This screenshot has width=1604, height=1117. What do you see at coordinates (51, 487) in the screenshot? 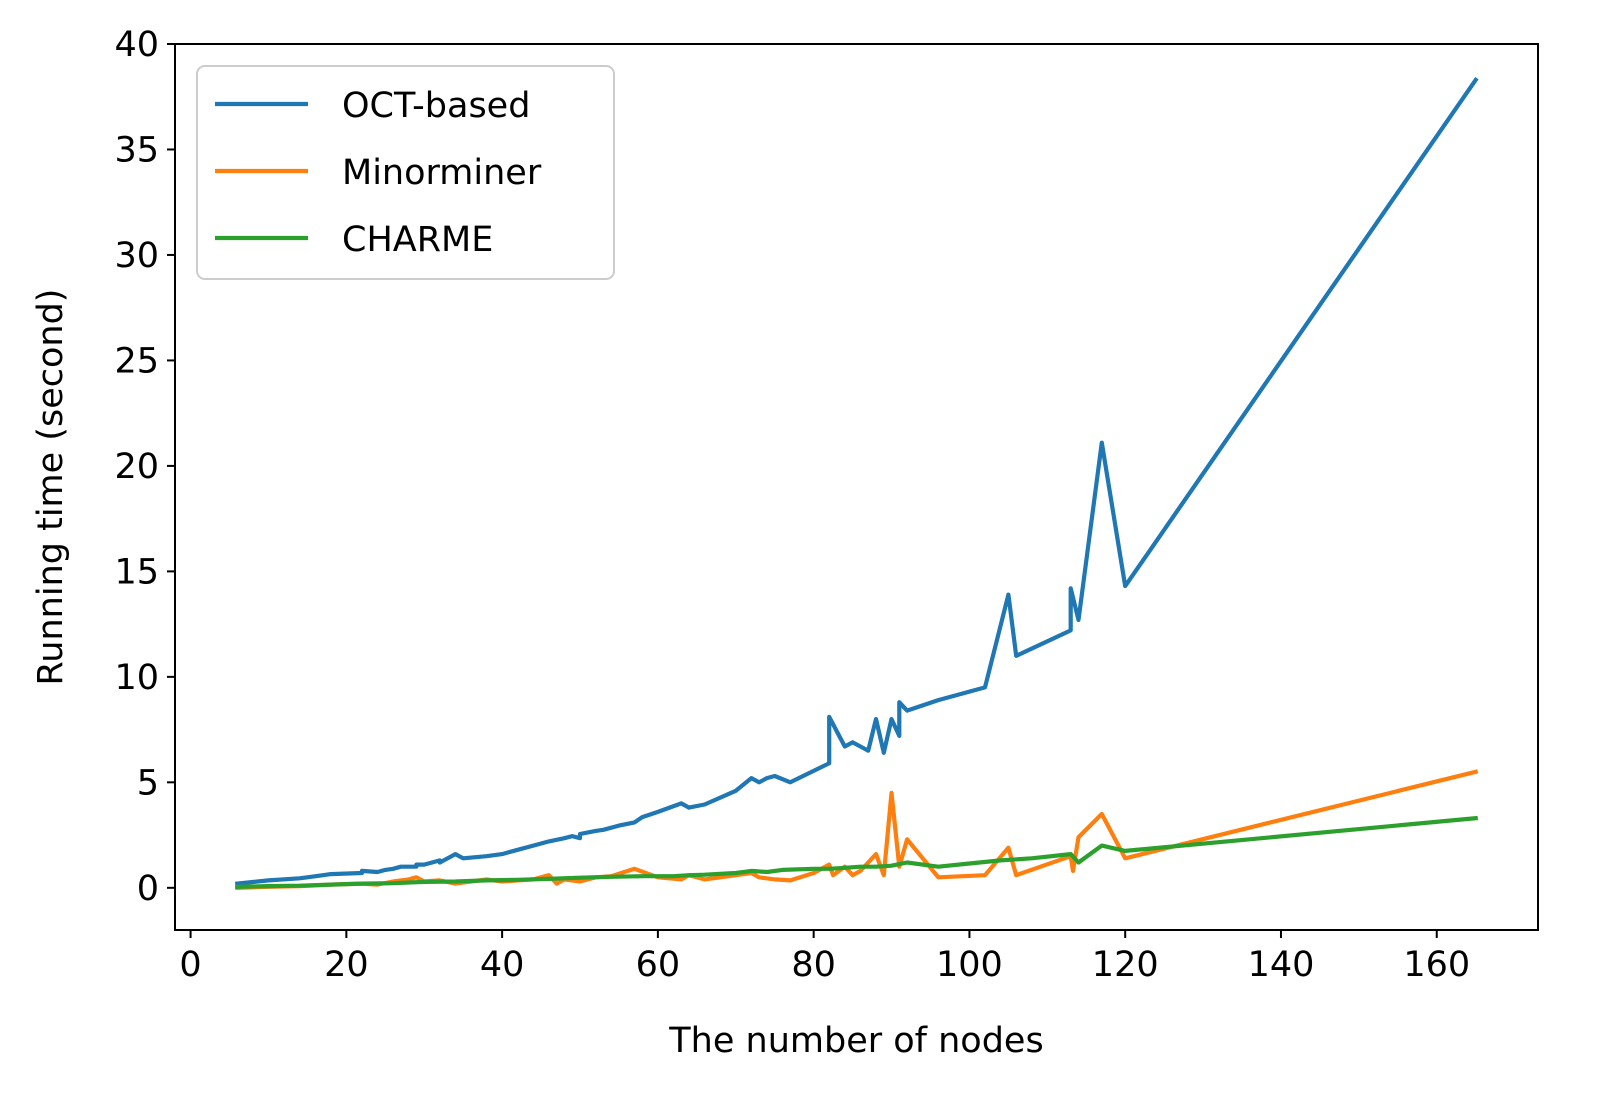
I see `y-axis-title: Running time (second)` at bounding box center [51, 487].